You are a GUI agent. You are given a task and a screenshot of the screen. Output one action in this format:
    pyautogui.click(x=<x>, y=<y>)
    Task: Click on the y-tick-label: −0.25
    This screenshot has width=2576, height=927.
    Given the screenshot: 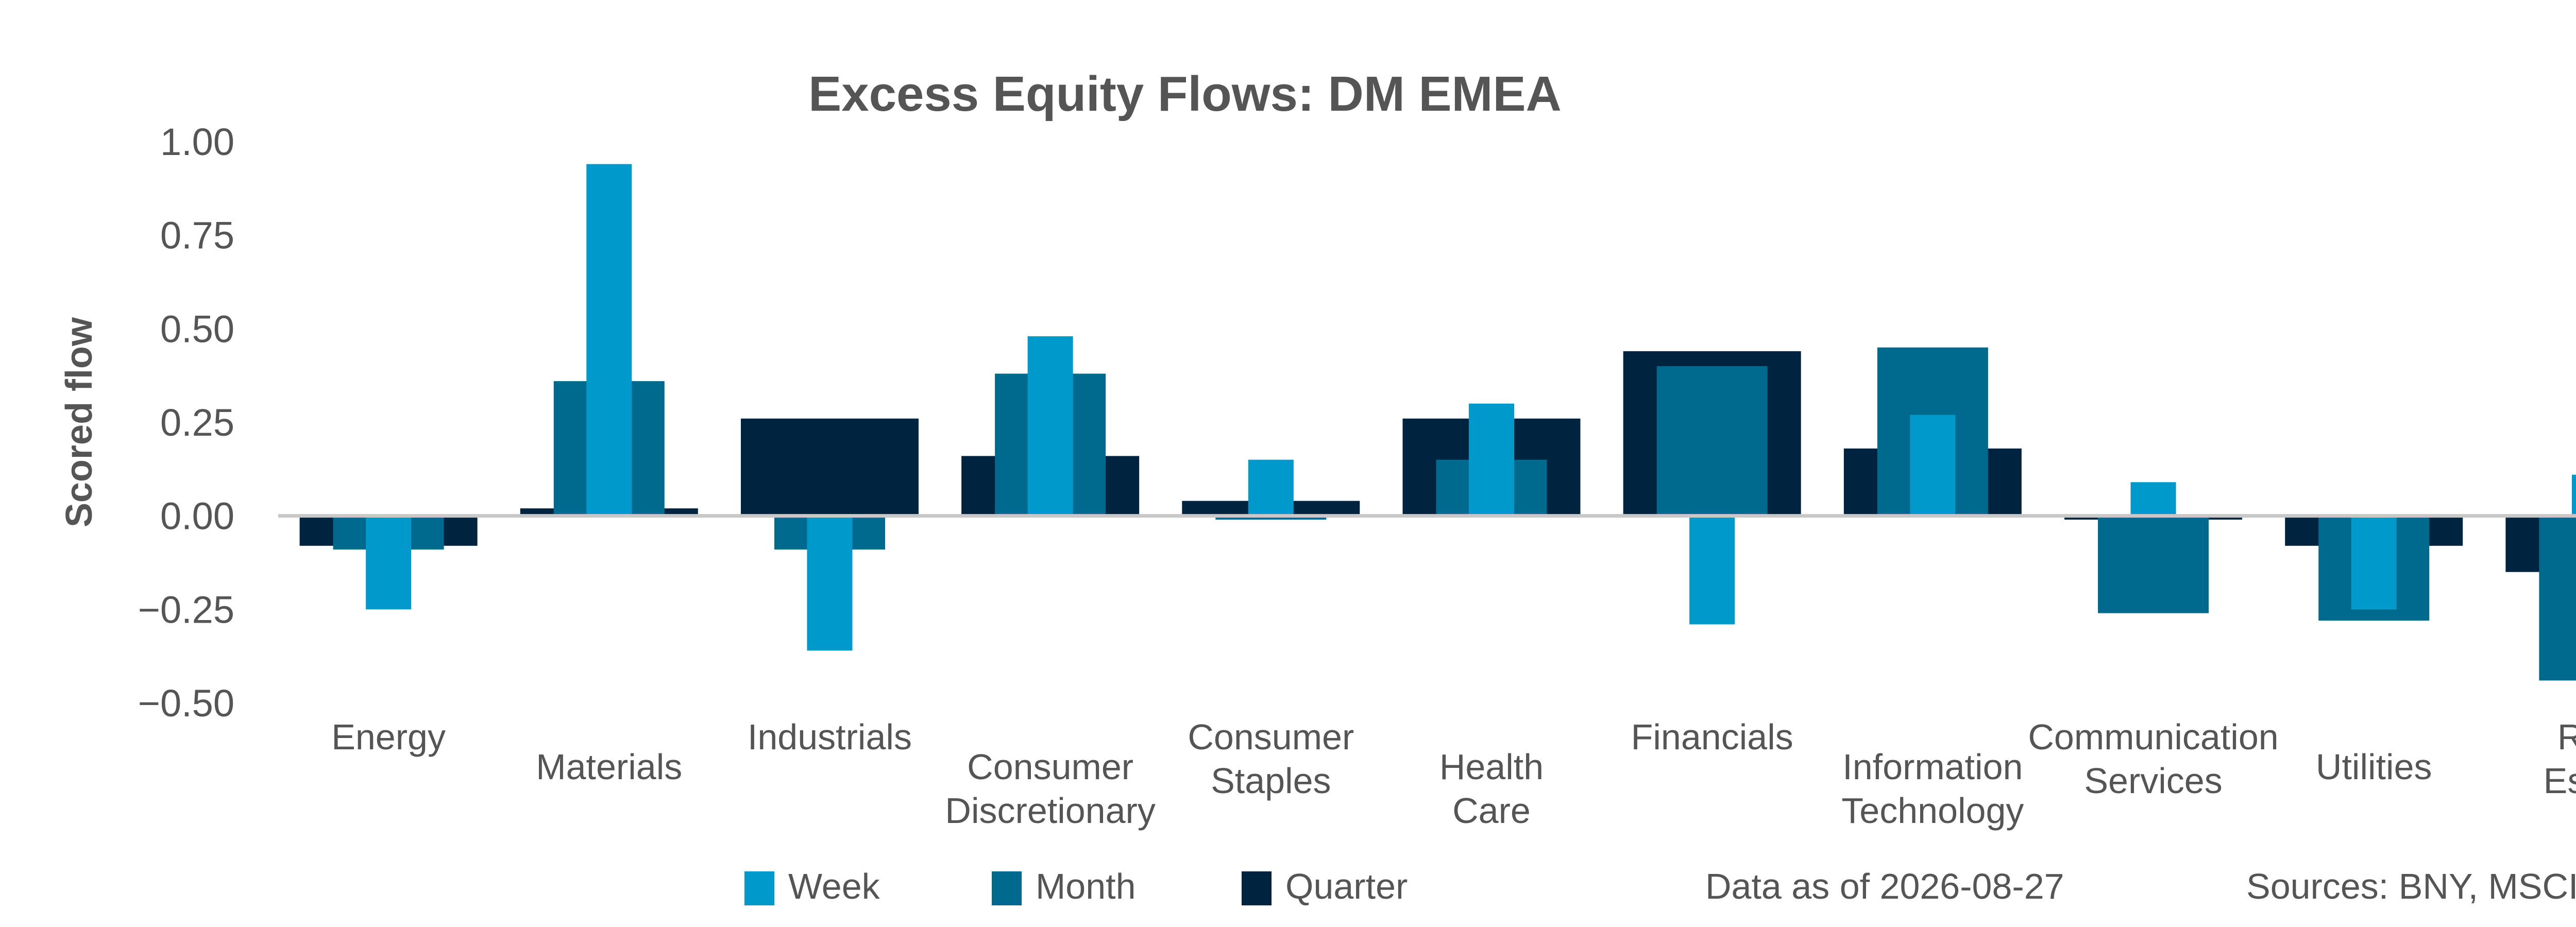 What is the action you would take?
    pyautogui.click(x=186, y=609)
    